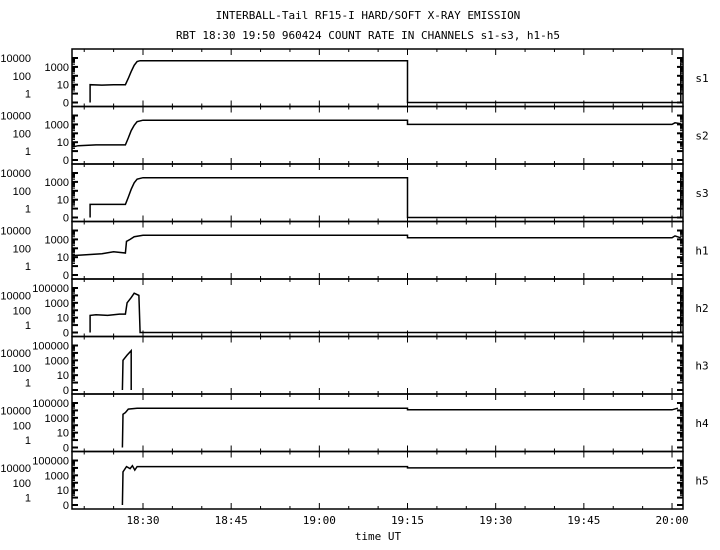 The height and width of the screenshot is (550, 720). What do you see at coordinates (701, 480) in the screenshot?
I see `panel-label-h5: h5` at bounding box center [701, 480].